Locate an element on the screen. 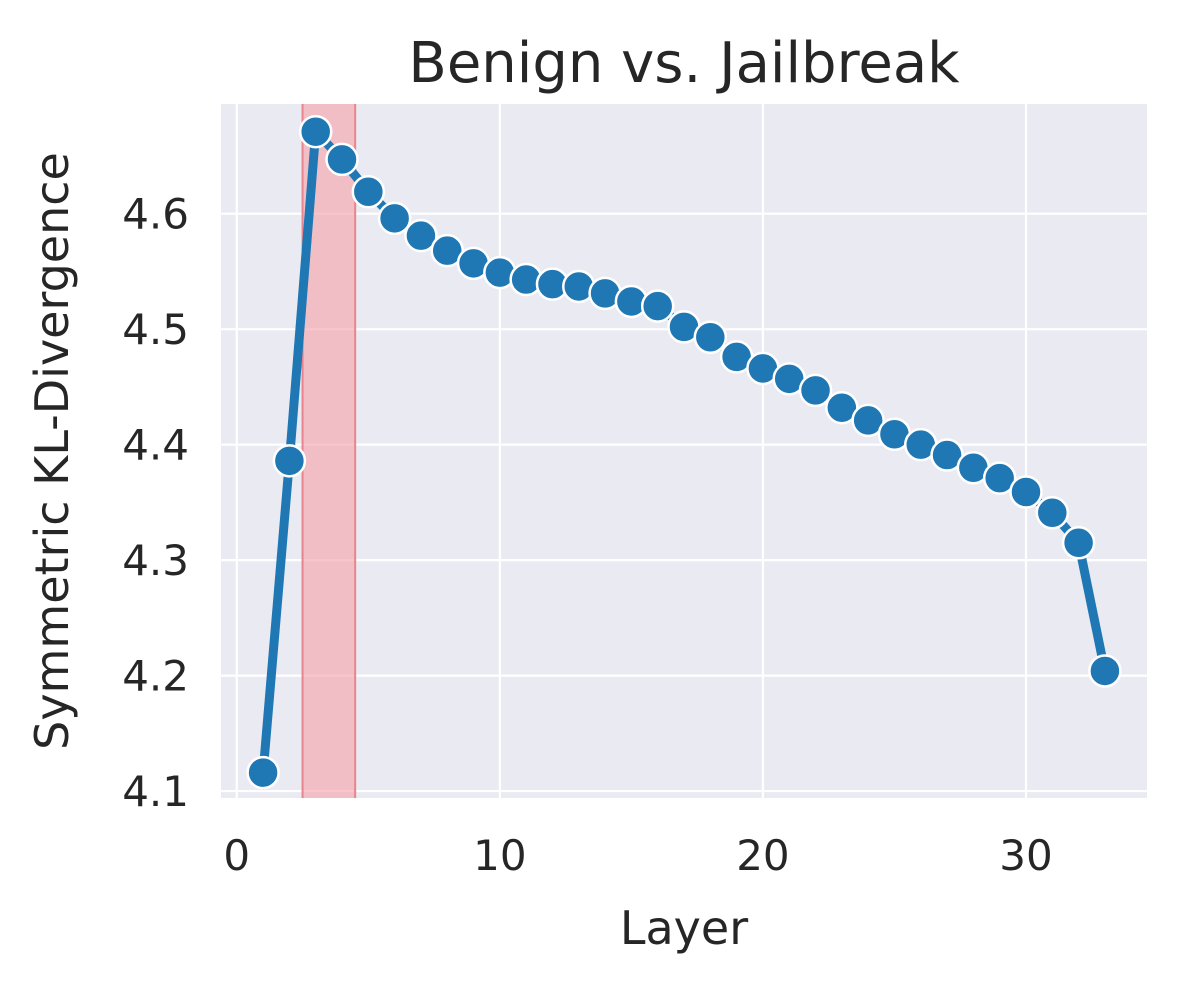  x-tick-label: 10 is located at coordinates (499, 855).